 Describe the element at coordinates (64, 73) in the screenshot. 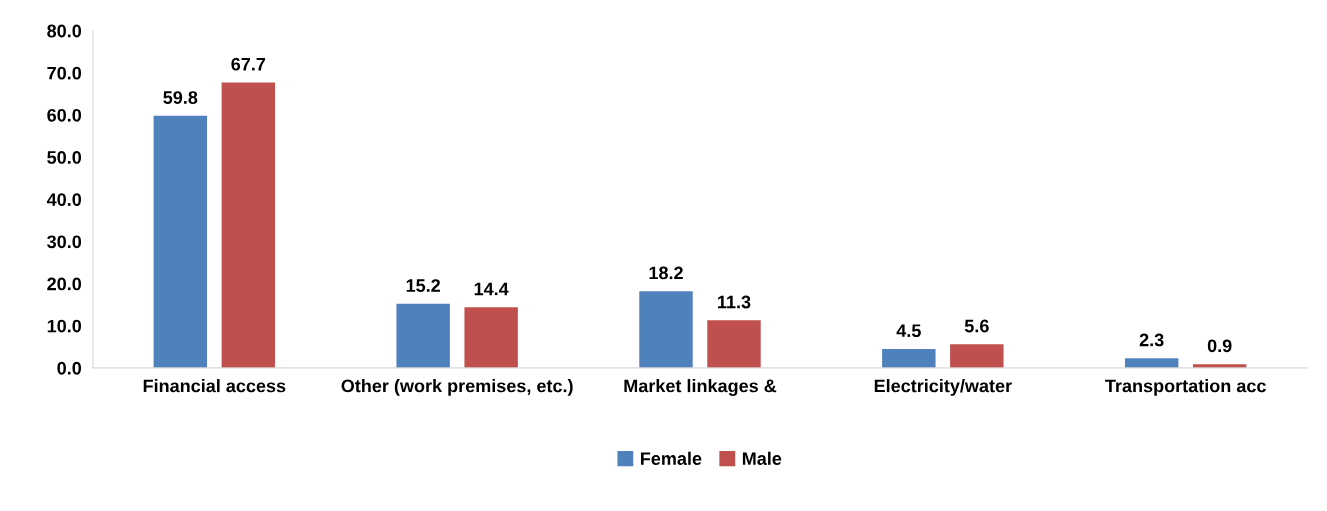

I see `y-tick-label: 70.0` at that location.